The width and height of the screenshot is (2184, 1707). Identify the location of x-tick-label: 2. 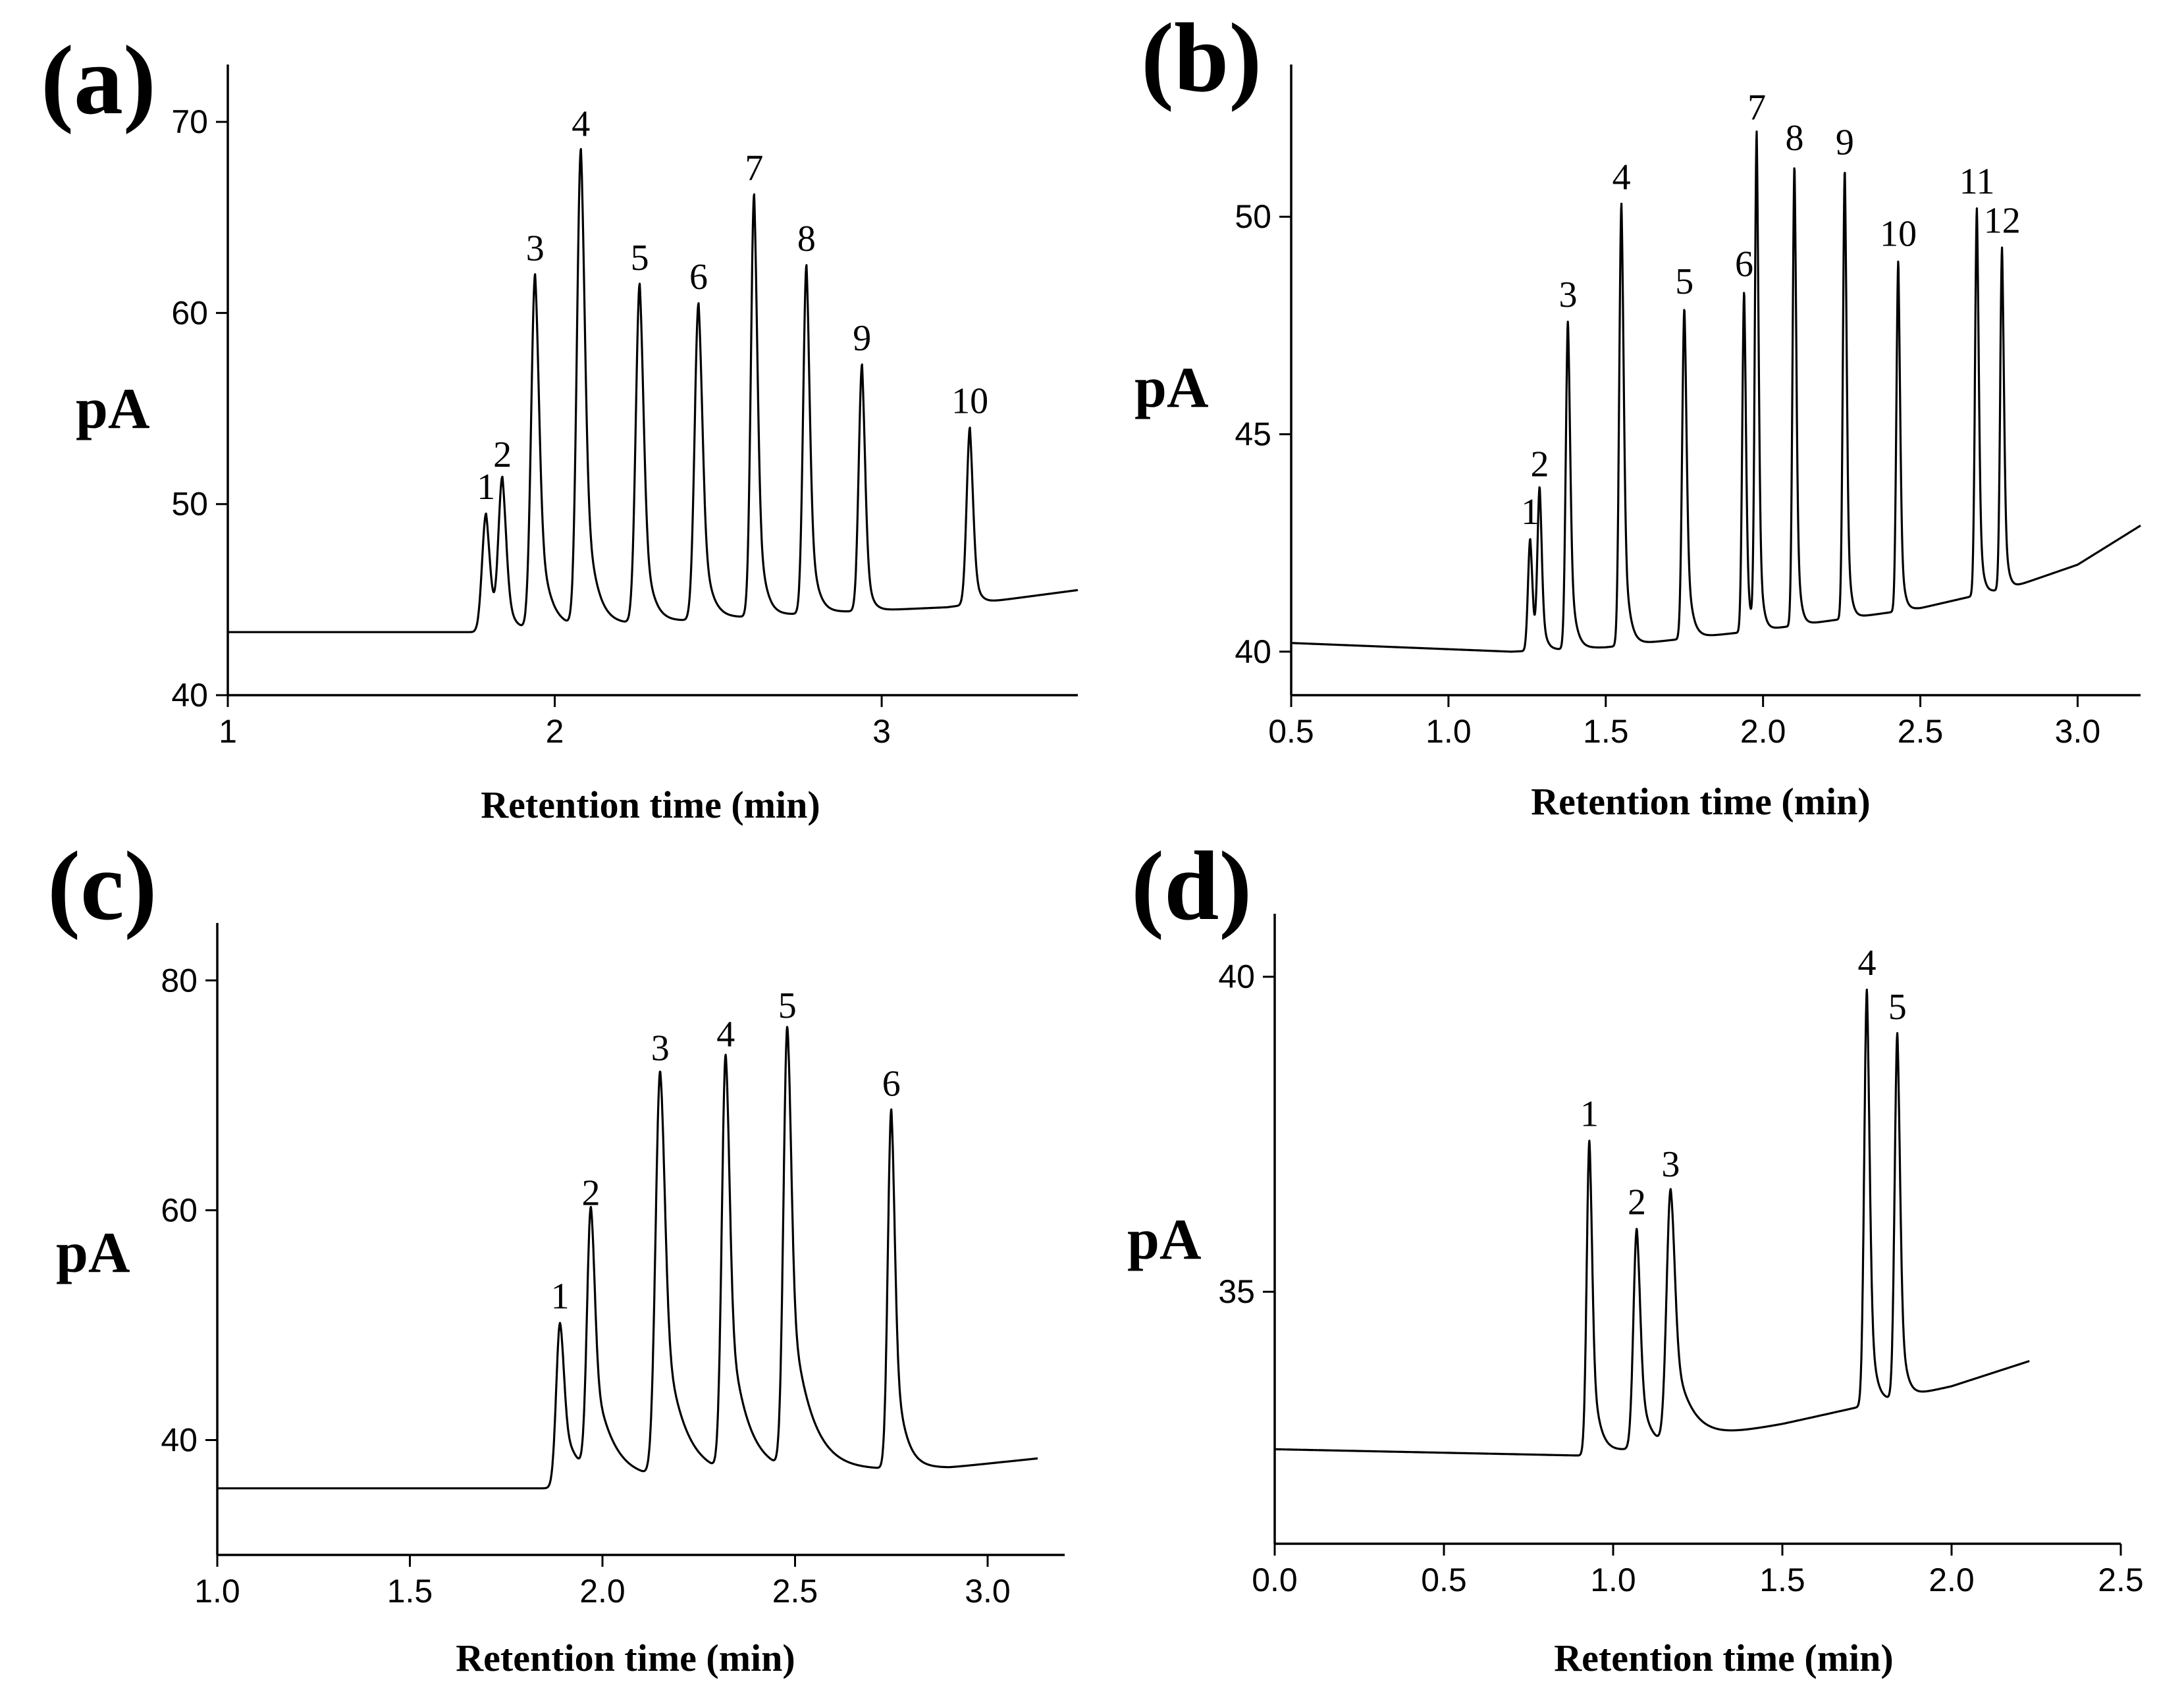
(555, 731).